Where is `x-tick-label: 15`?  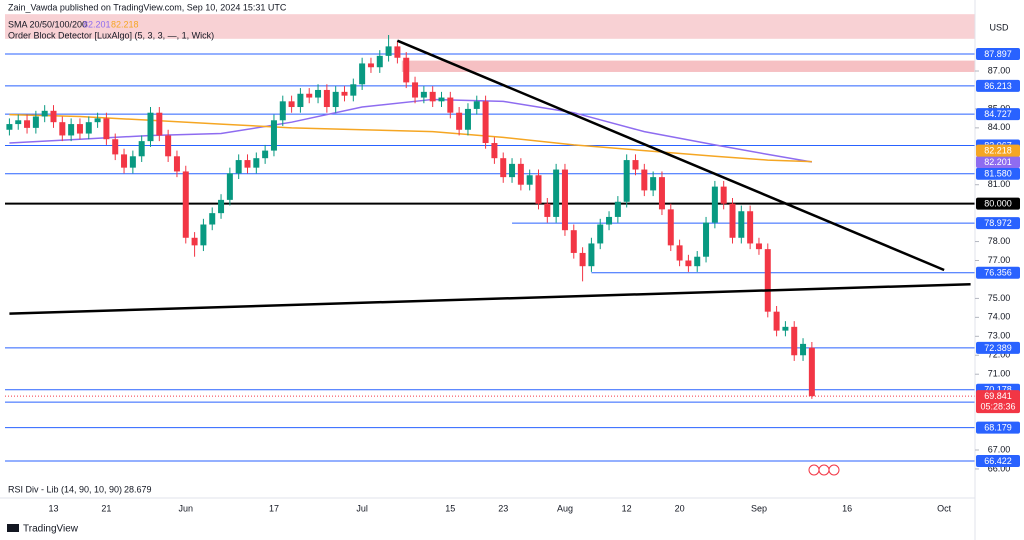 x-tick-label: 15 is located at coordinates (450, 508).